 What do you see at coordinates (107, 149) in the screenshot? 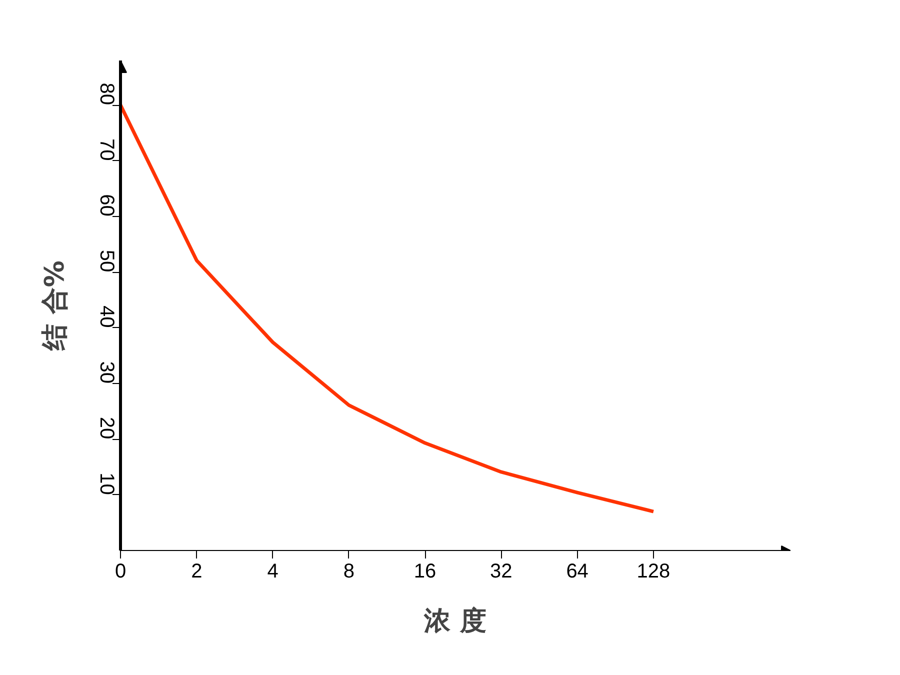
I see `y-tick-label: 70` at bounding box center [107, 149].